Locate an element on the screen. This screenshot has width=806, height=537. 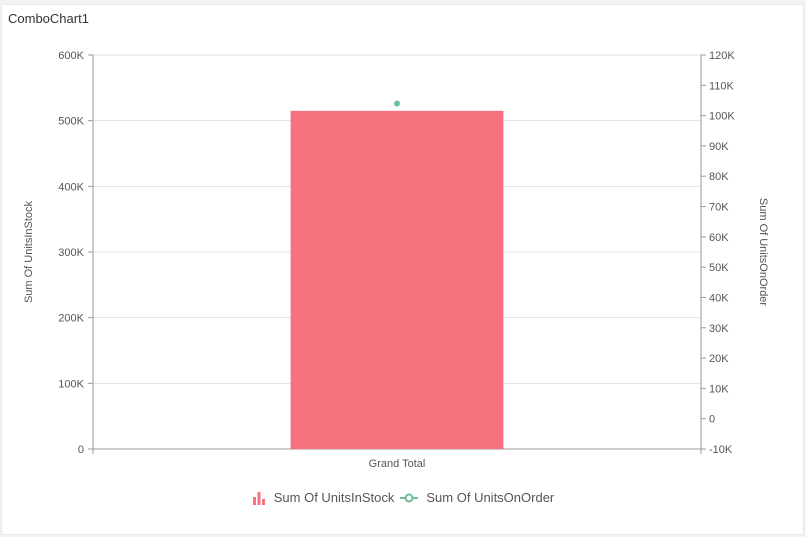
y2-axis-tick-label: -10K is located at coordinates (721, 450).